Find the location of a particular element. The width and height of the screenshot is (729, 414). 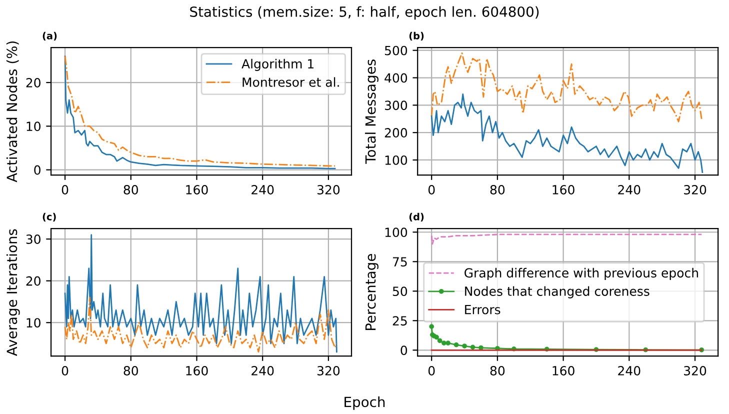

y-axis-title: Activated Nodes (%) is located at coordinates (12, 111).